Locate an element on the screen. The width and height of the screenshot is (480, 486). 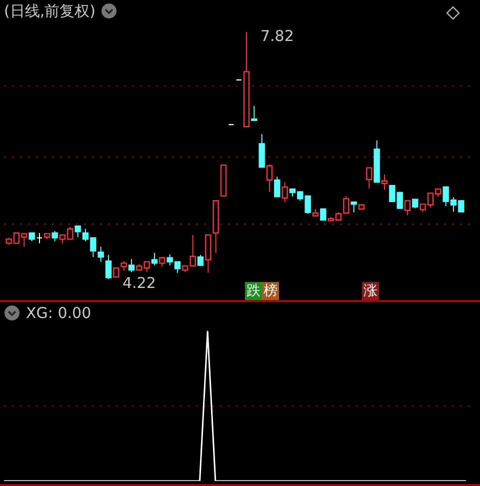
text: 跌 is located at coordinates (253, 291).